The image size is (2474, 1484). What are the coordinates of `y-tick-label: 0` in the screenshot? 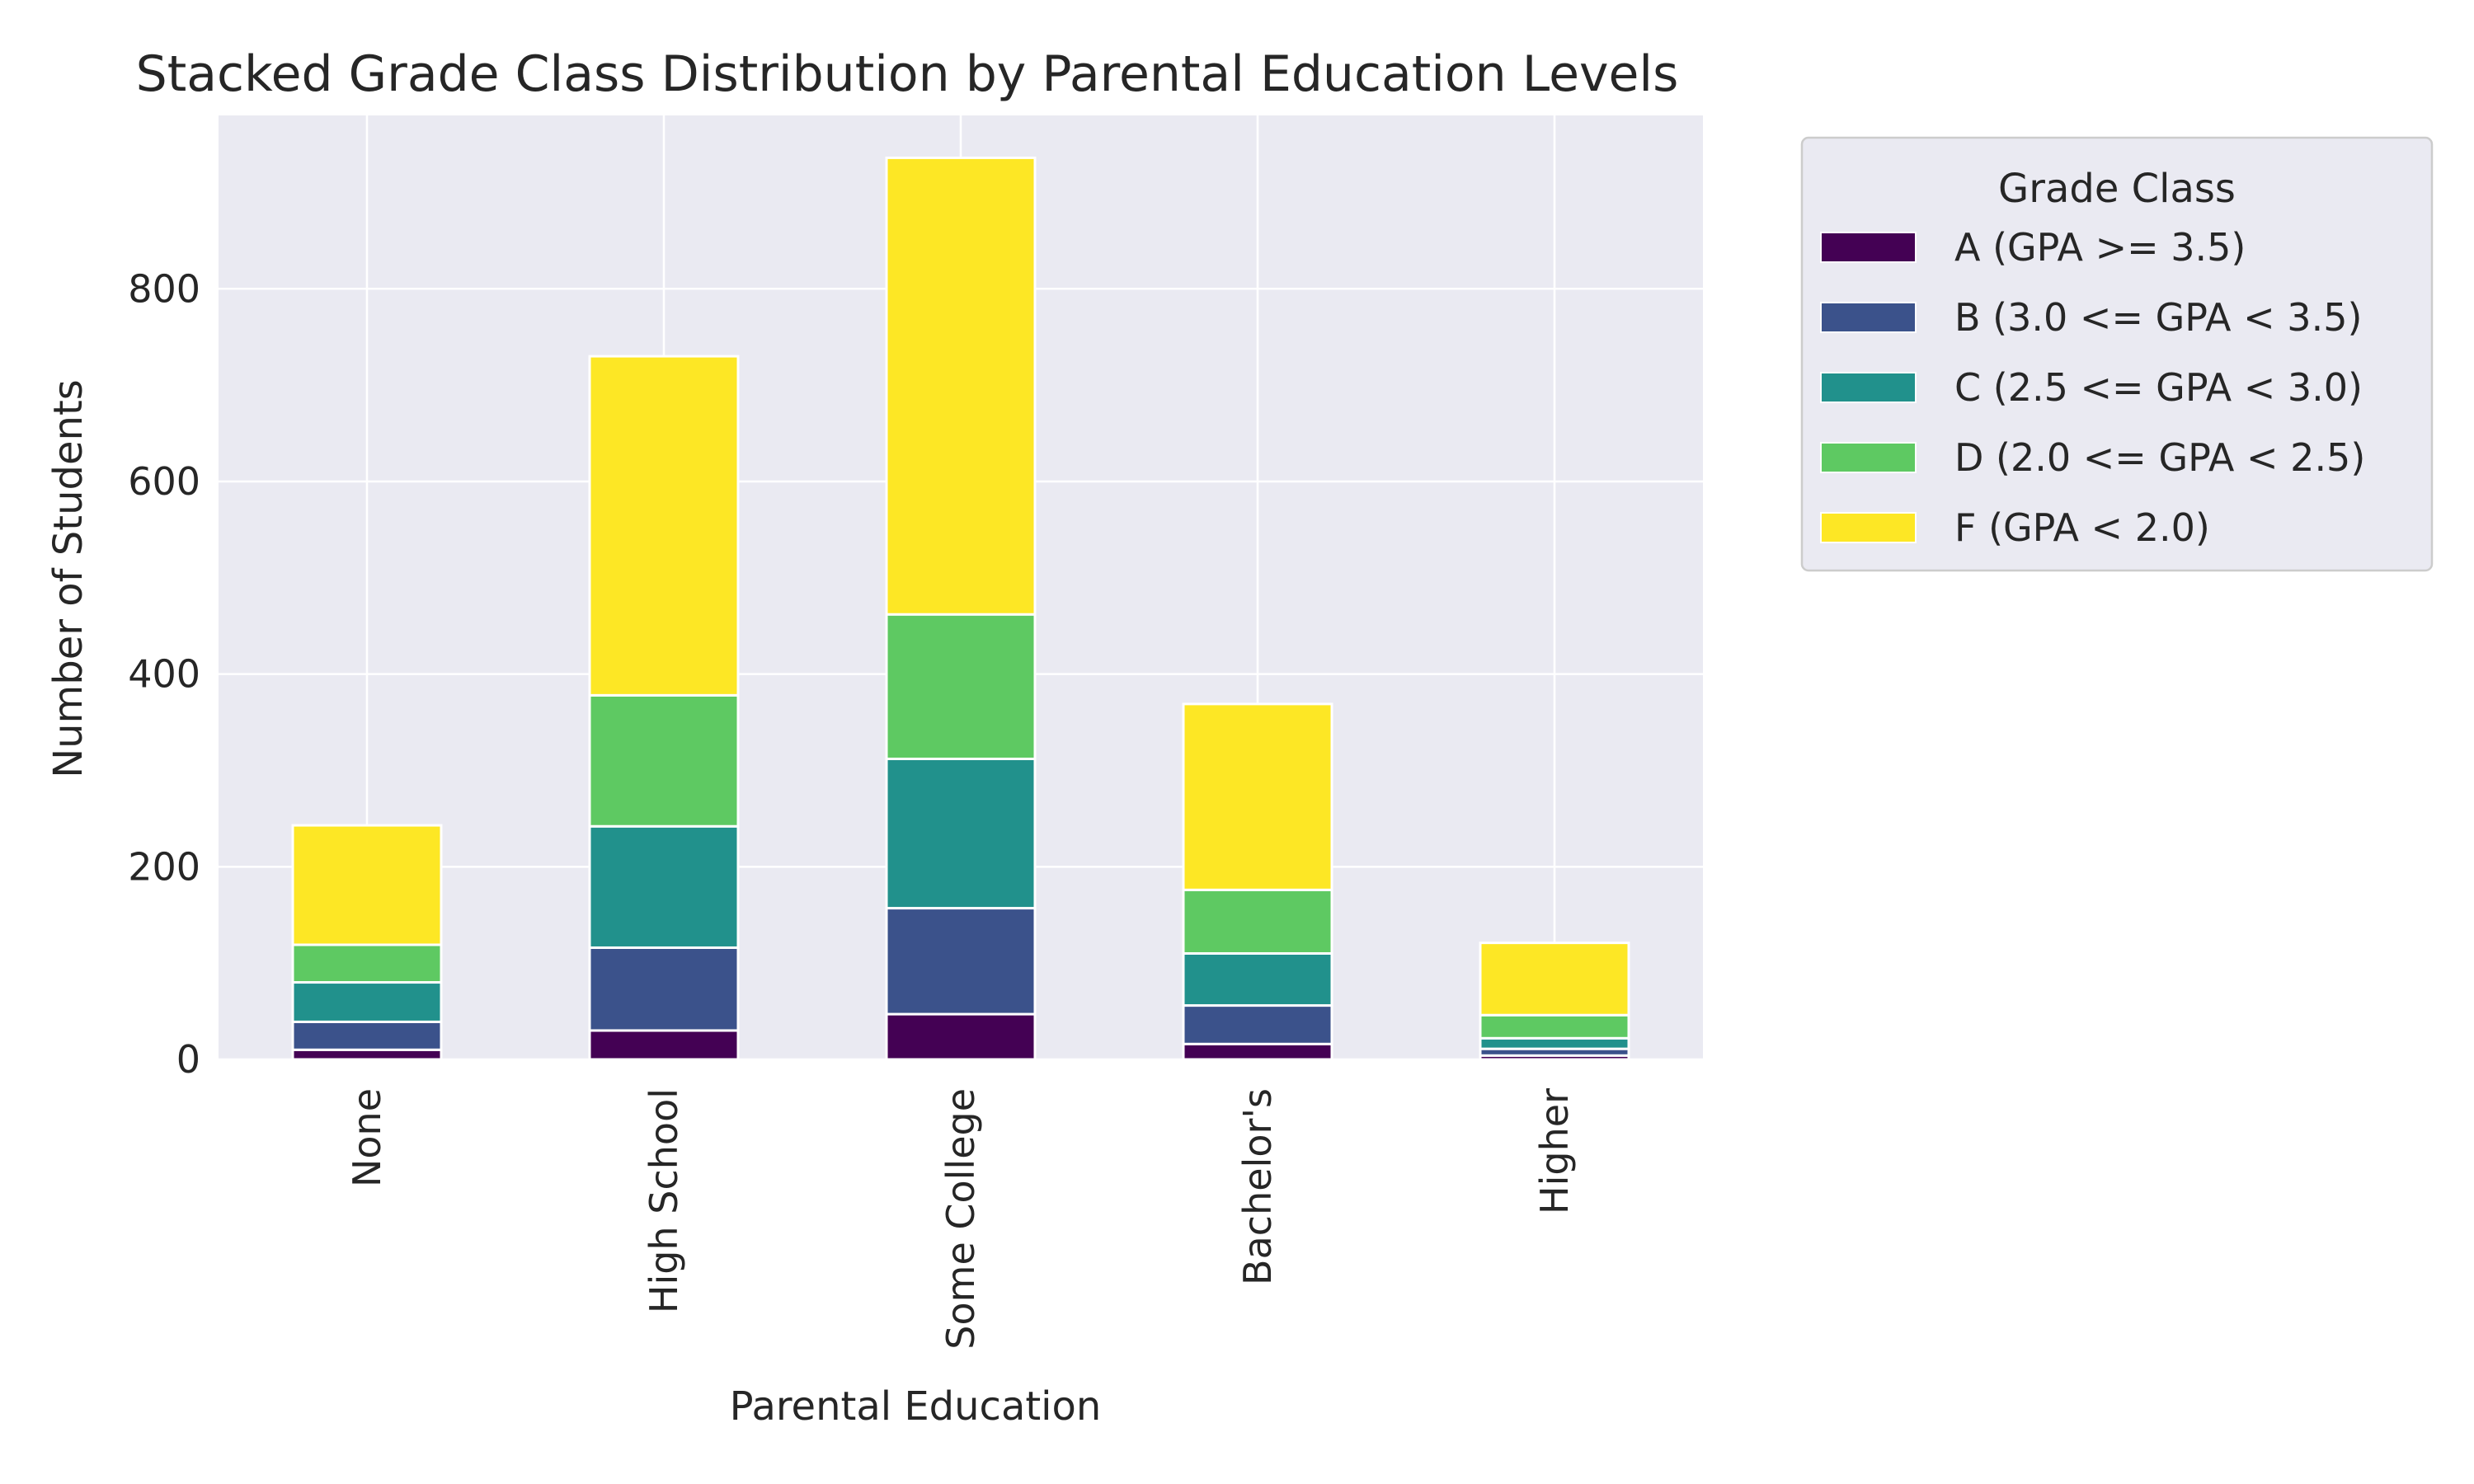 It's located at (188, 1059).